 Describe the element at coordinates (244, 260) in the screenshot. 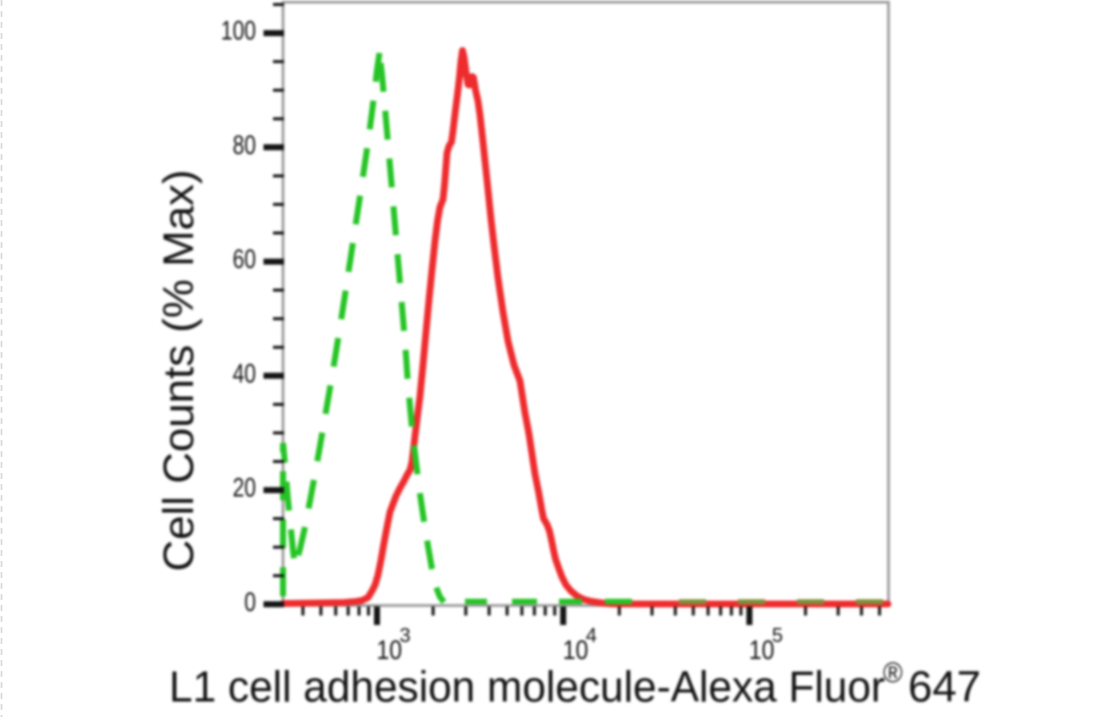

I see `svg-text: 60` at that location.